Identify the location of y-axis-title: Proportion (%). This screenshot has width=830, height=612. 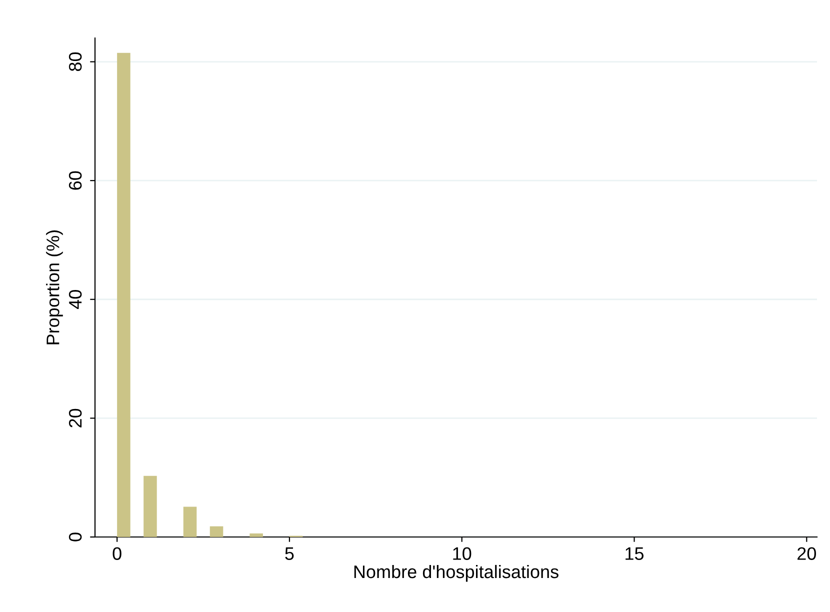
(54, 287).